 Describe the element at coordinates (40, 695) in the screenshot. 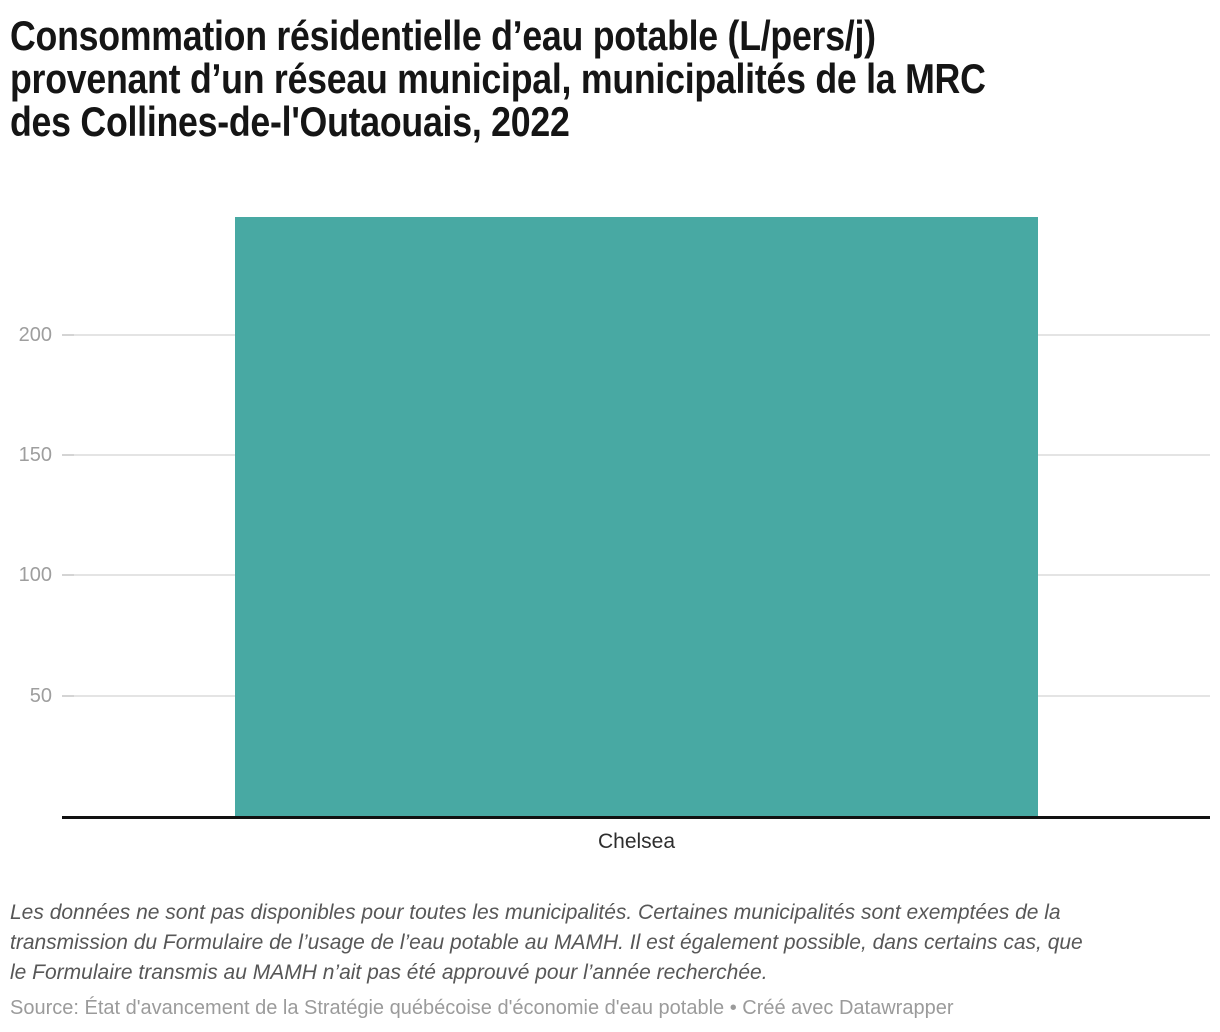

I see `y-tick-label: 50` at that location.